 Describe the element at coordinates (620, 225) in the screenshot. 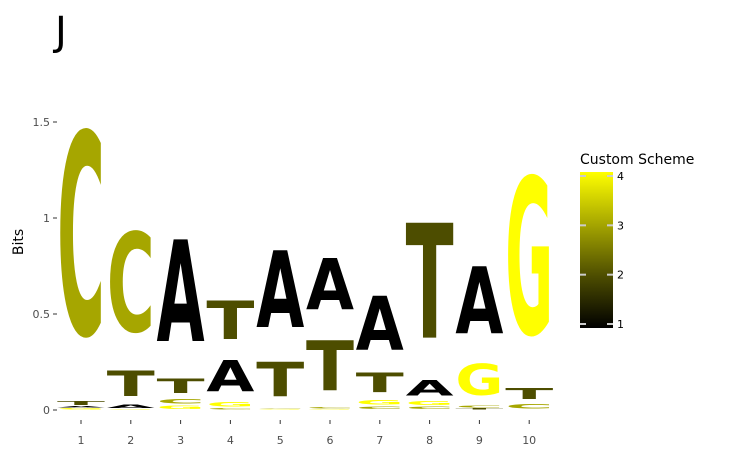

I see `legend-label: 3` at that location.